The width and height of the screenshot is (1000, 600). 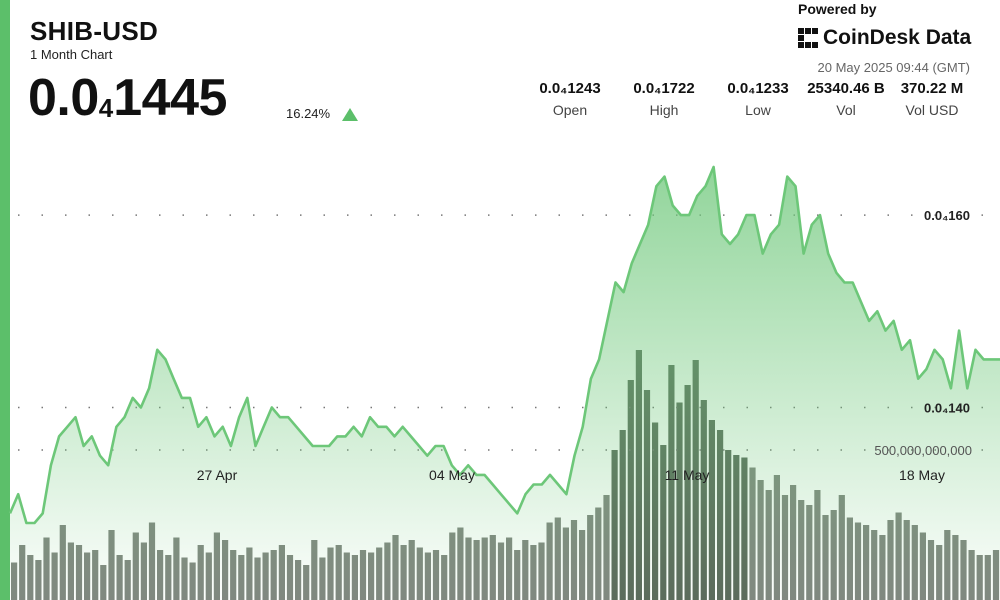 What do you see at coordinates (923, 450) in the screenshot?
I see `volume-tick-label: 500,000,000,000` at bounding box center [923, 450].